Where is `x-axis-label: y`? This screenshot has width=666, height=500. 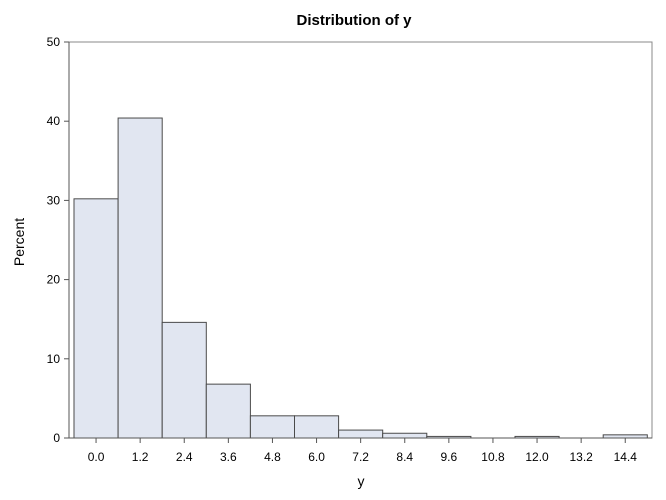 x-axis-label: y is located at coordinates (361, 481).